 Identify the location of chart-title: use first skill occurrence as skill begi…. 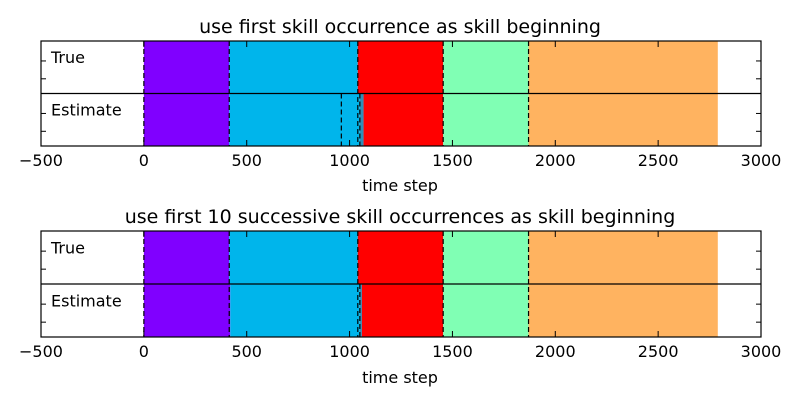
(400, 27).